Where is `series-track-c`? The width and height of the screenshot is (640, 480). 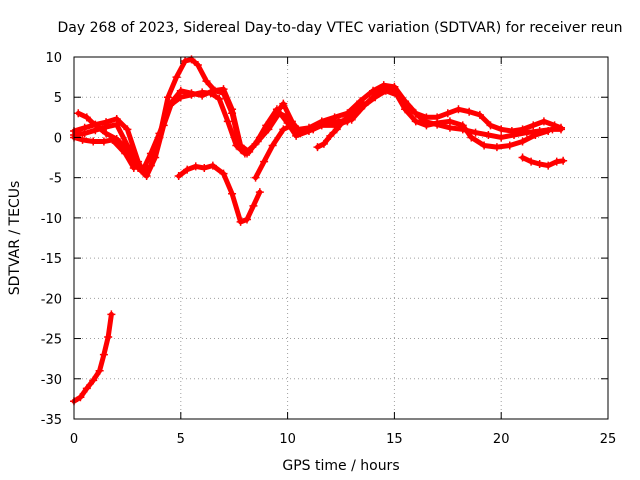
series-track-c is located at coordinates (313, 130).